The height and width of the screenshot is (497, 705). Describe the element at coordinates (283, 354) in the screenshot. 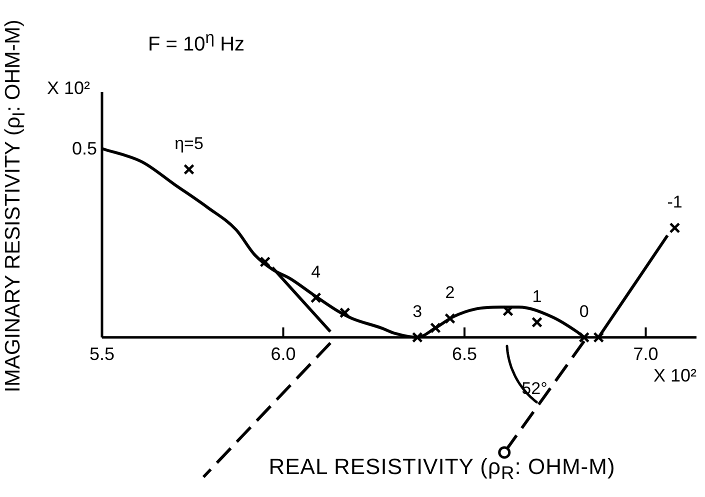

I see `x-tick-label: 6.0` at that location.